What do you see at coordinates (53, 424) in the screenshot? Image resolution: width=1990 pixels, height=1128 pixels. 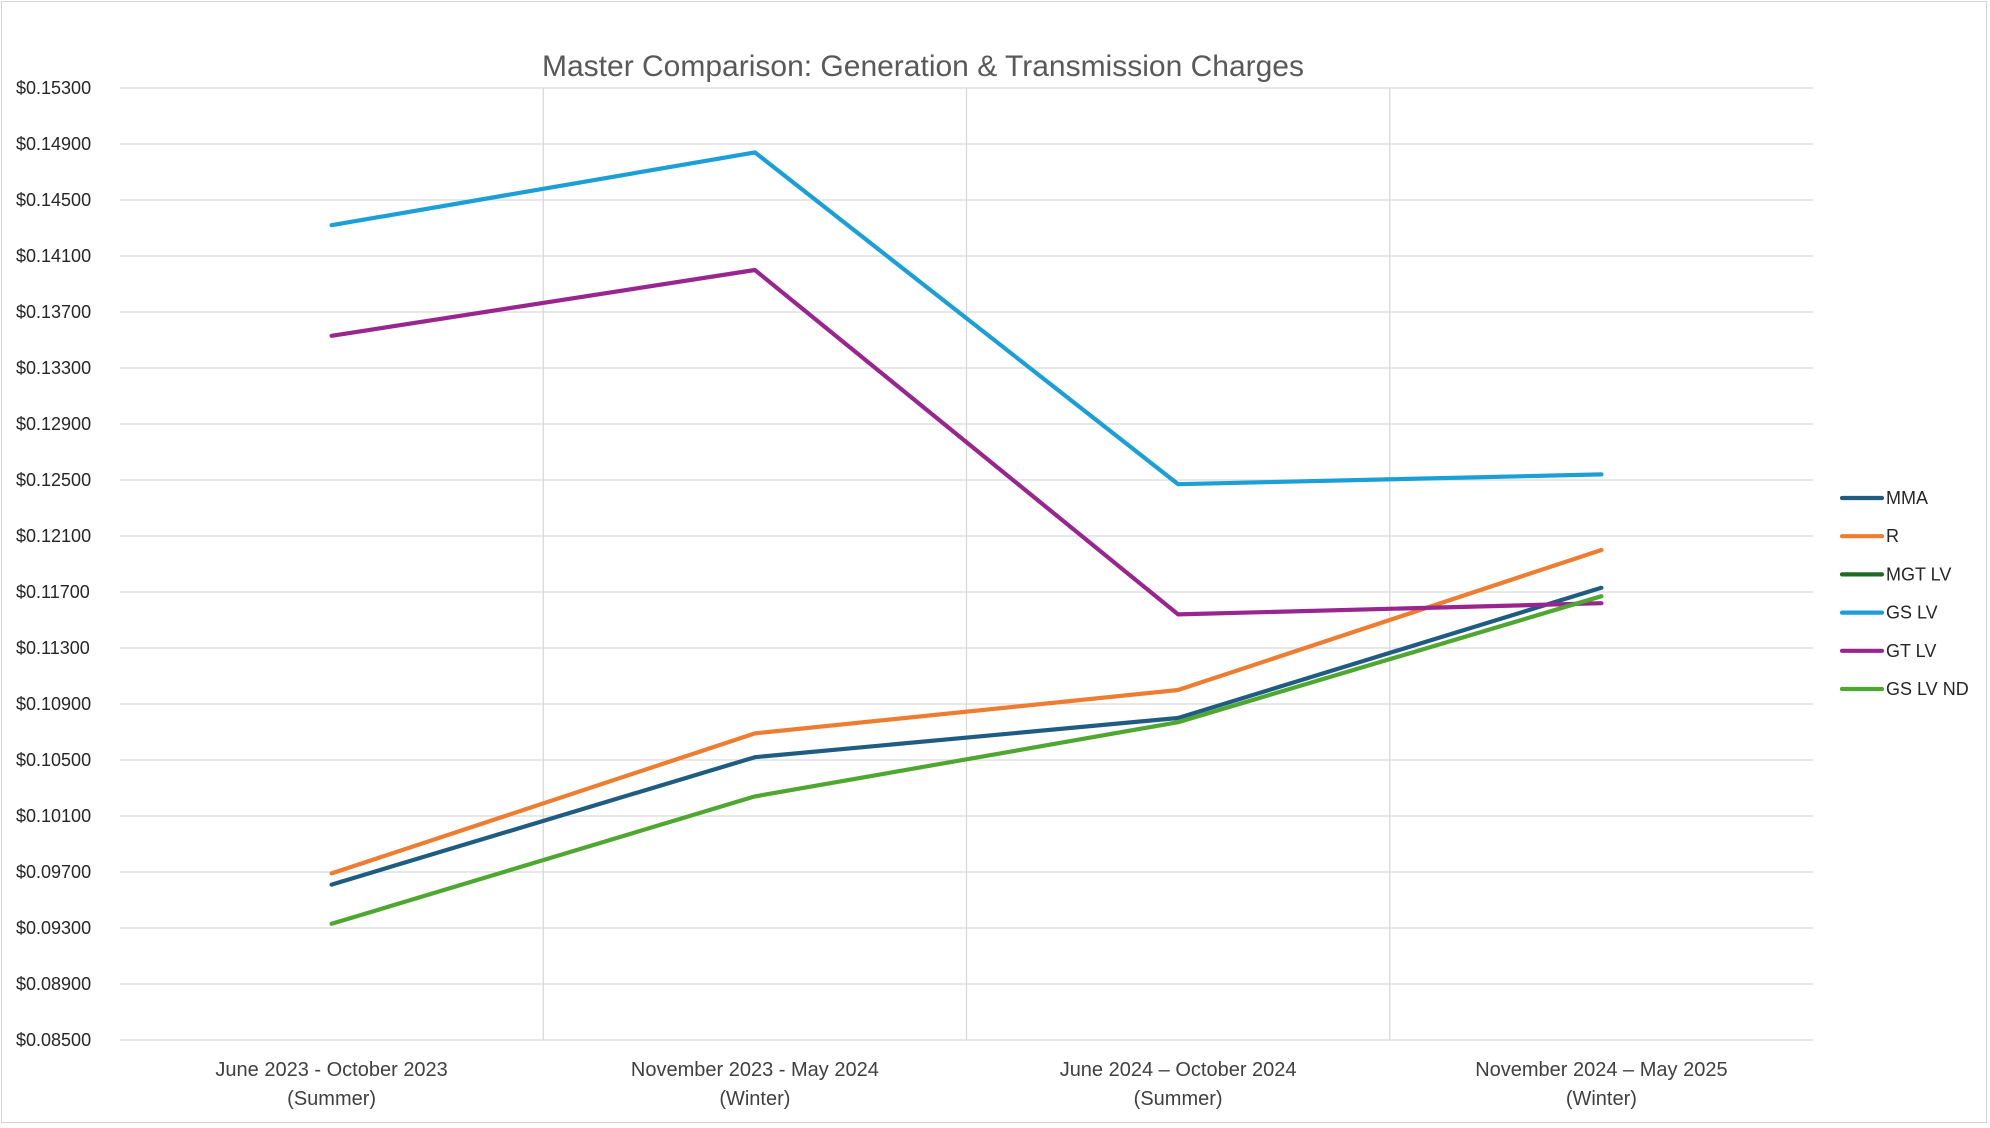 I see `y-tick-label: $0.12900` at bounding box center [53, 424].